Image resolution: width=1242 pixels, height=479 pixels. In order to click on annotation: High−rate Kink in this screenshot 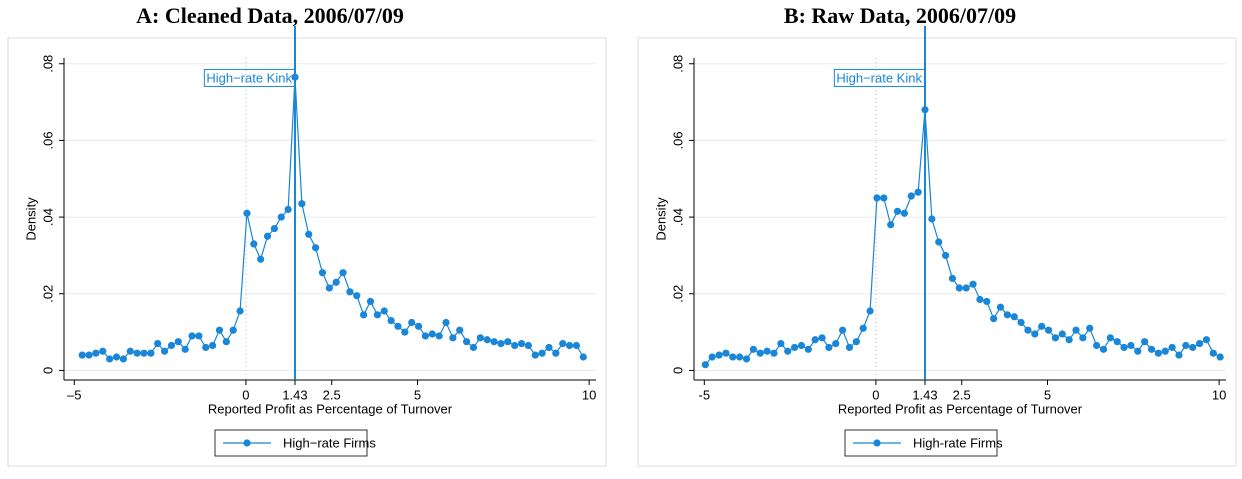, I will do `click(249, 77)`.